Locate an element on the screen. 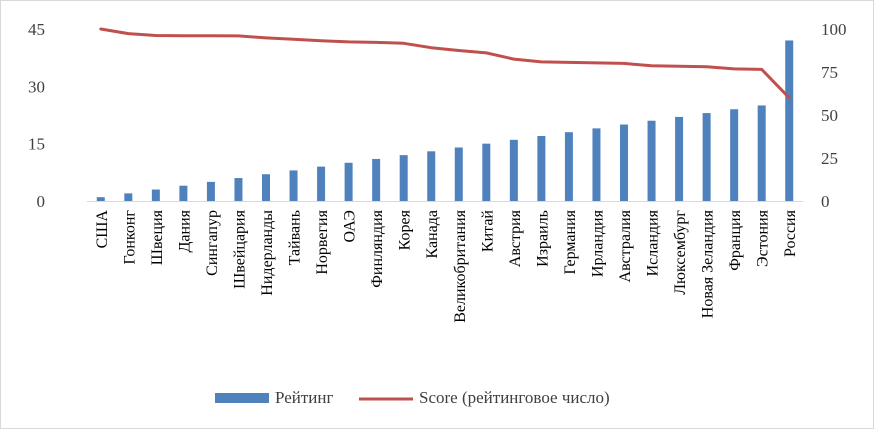  legend-bar-swatch is located at coordinates (242, 398).